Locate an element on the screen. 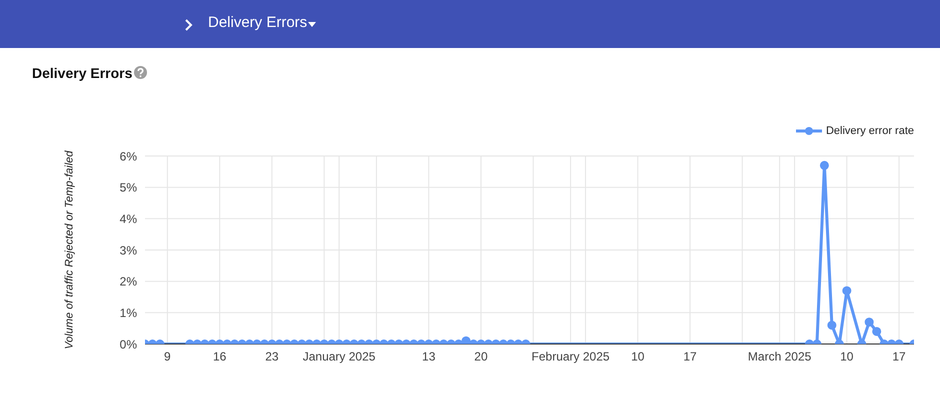 The width and height of the screenshot is (940, 406). x-tick-label: January 2025 is located at coordinates (339, 357).